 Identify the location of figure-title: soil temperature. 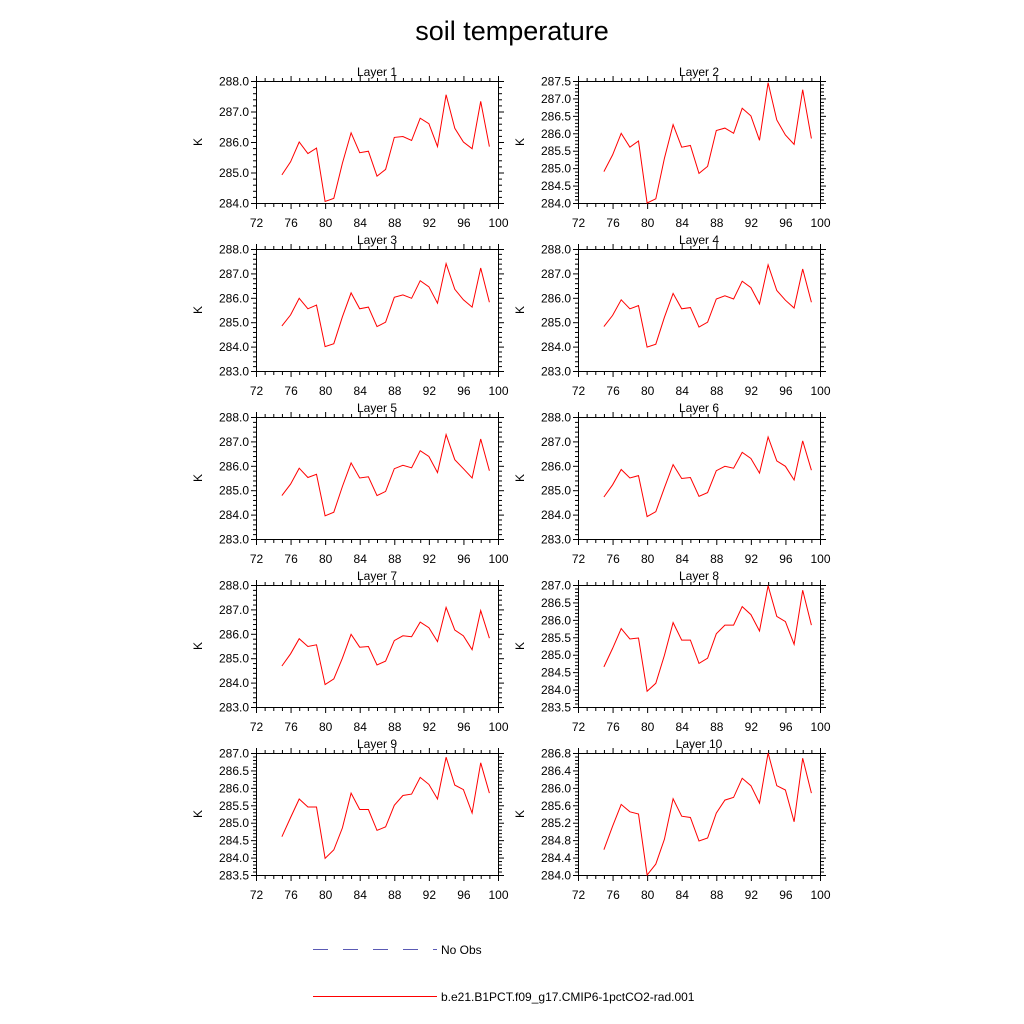
(512, 31).